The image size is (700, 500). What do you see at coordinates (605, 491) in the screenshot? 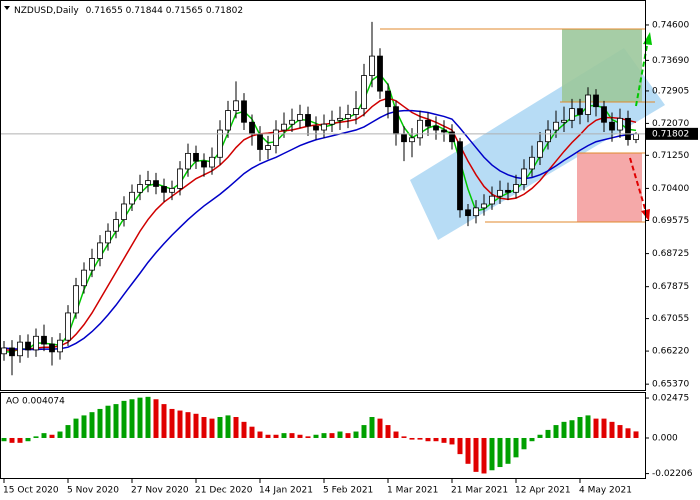
I see `x-tick-label: 4 May 2021` at bounding box center [605, 491].